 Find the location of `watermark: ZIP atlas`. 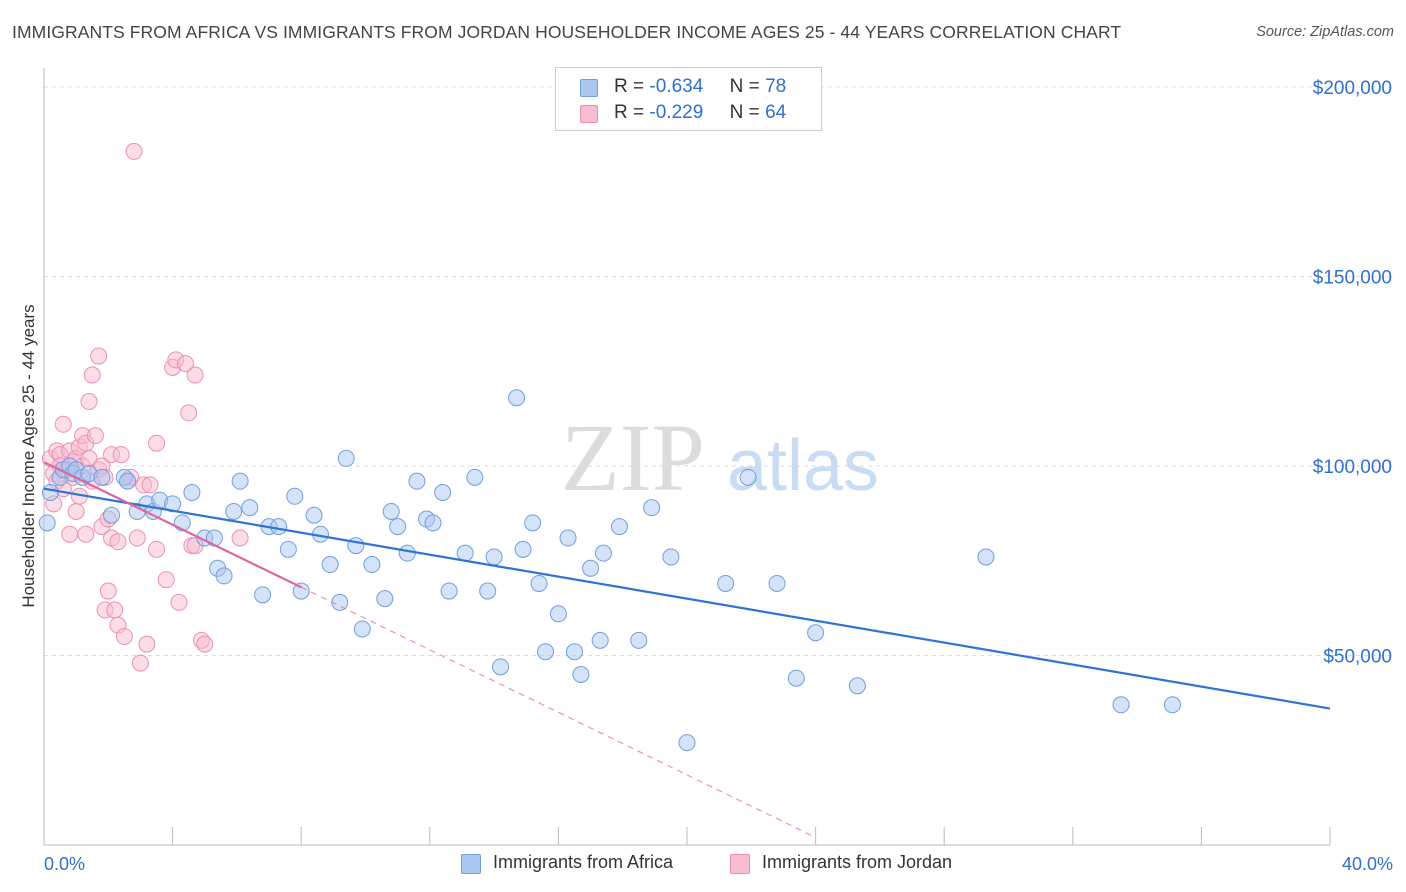

watermark: ZIP atlas is located at coordinates (720, 457).